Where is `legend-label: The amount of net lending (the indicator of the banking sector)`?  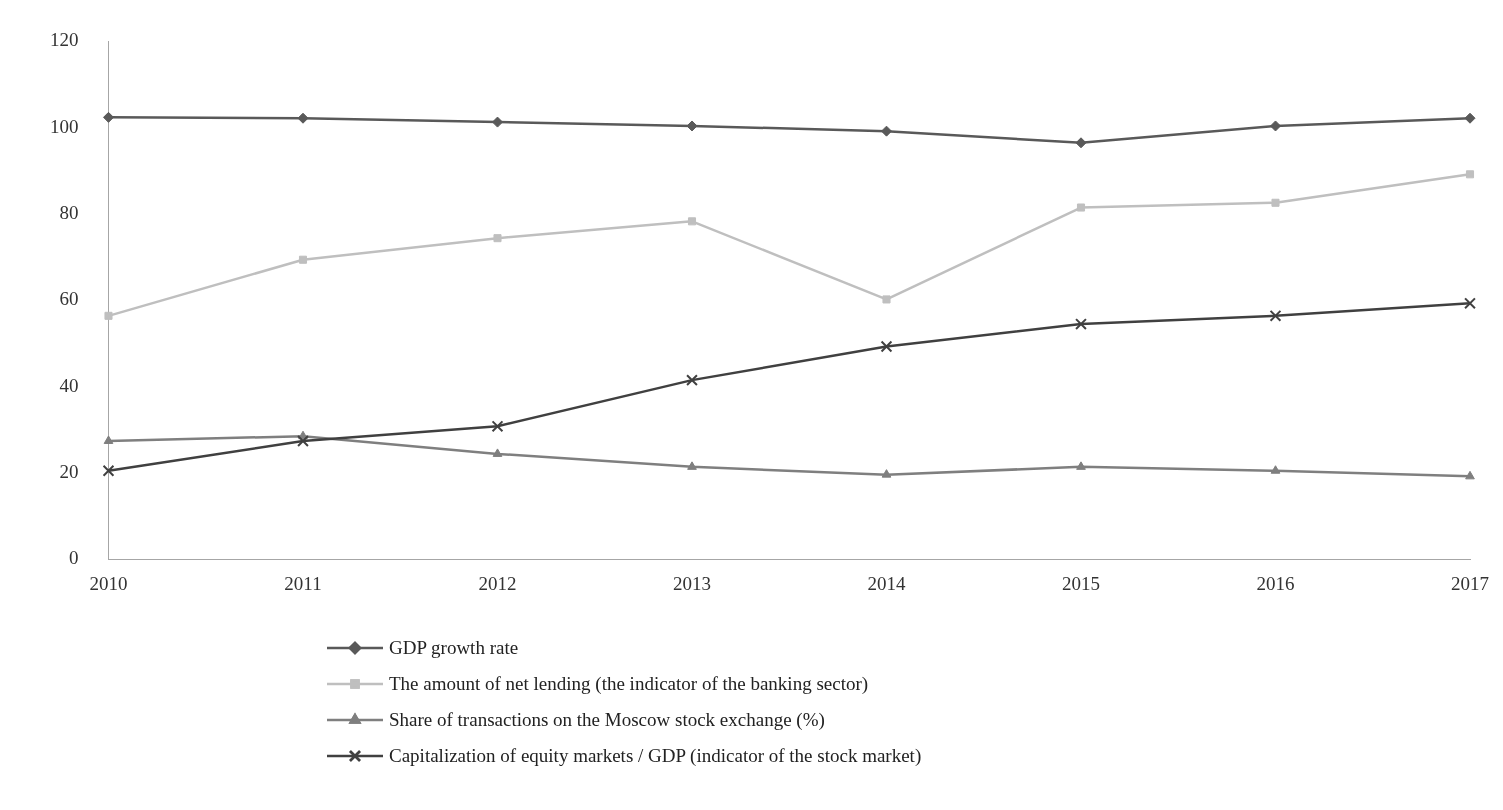 legend-label: The amount of net lending (the indicator of the banking sector) is located at coordinates (629, 684).